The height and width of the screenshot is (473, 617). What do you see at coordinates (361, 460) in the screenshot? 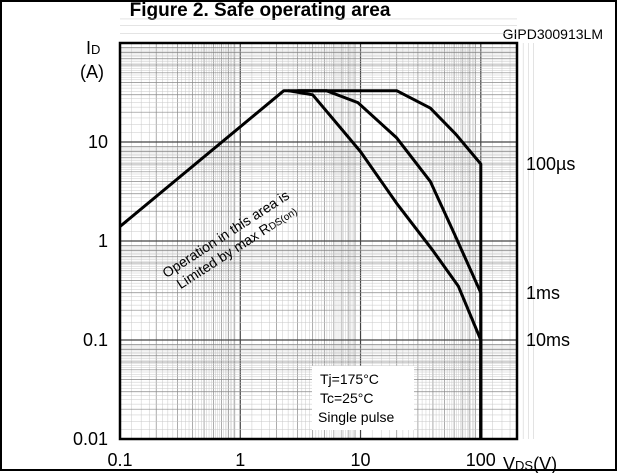
I see `x-tick-label: 10` at bounding box center [361, 460].